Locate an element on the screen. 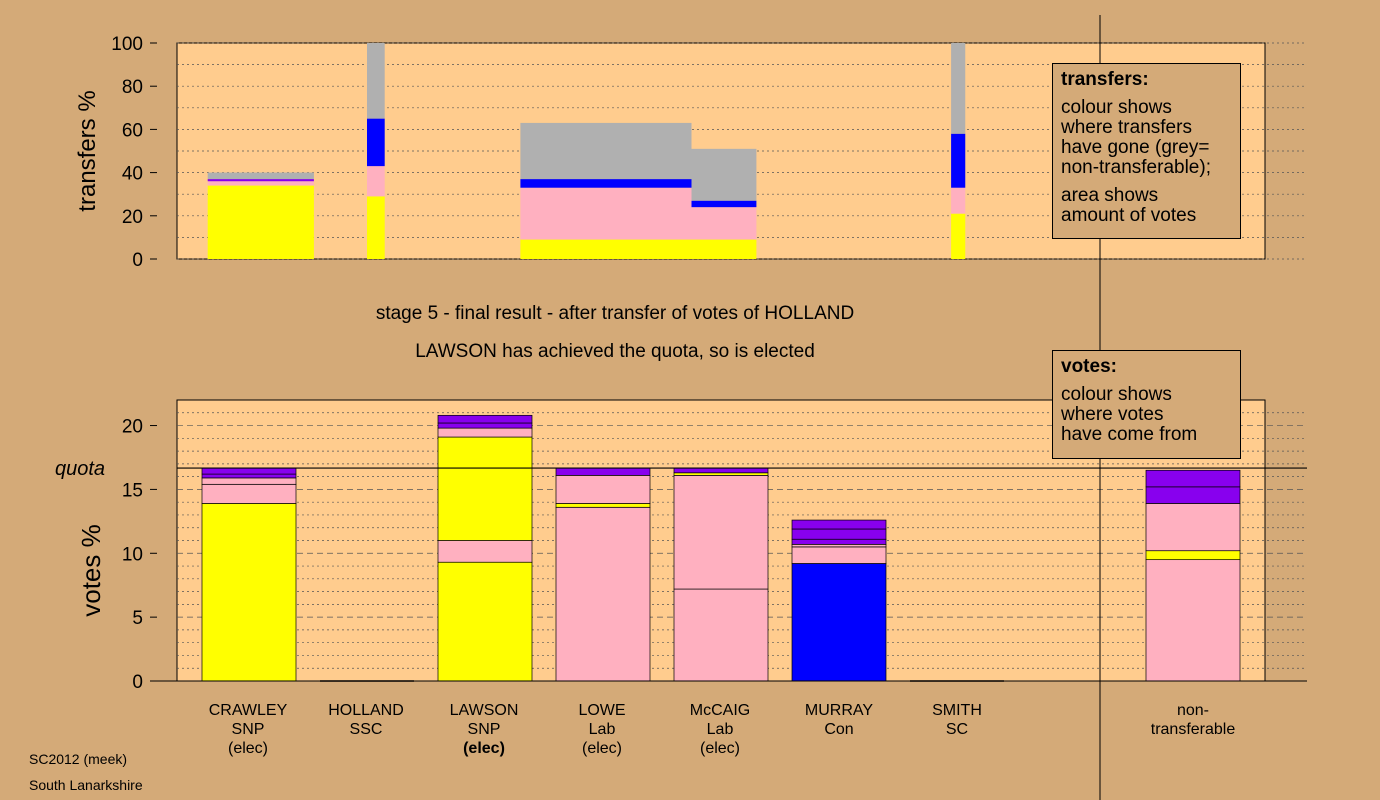 This screenshot has width=1380, height=800. votes-legend-text: colour shows where votes have come from is located at coordinates (1129, 414).